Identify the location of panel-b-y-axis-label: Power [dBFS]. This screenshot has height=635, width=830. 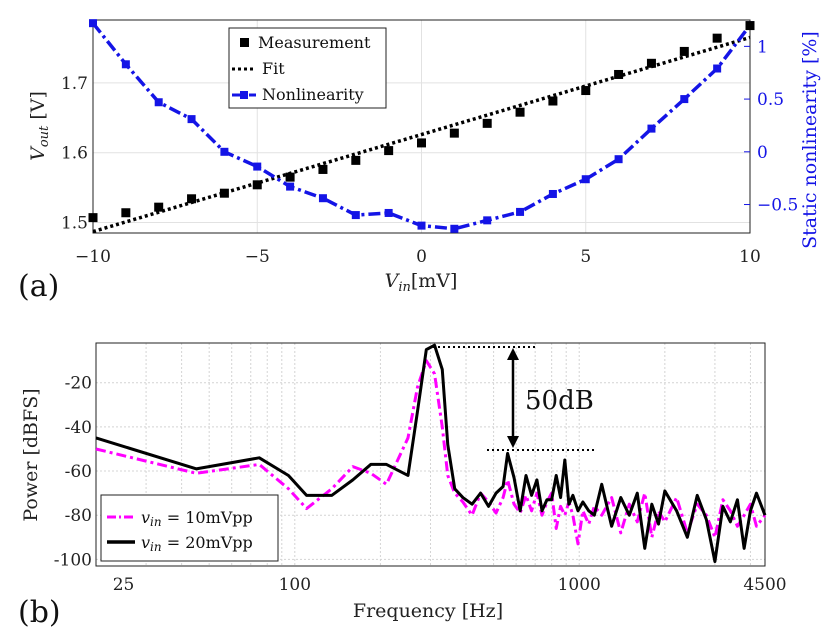
(31, 454).